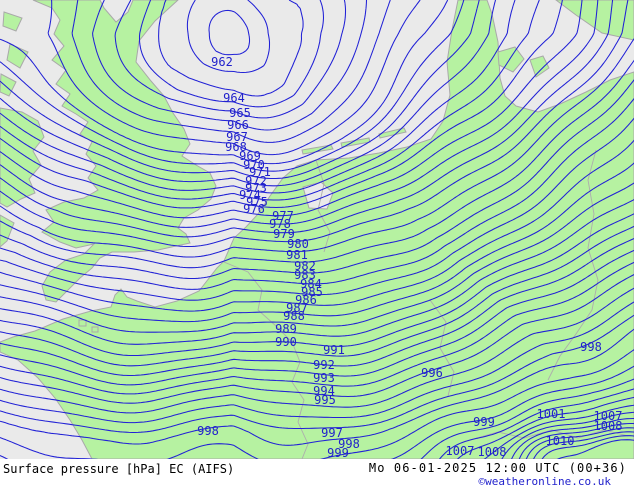  I want to click on isobar-value-label: 988, so click(294, 316).